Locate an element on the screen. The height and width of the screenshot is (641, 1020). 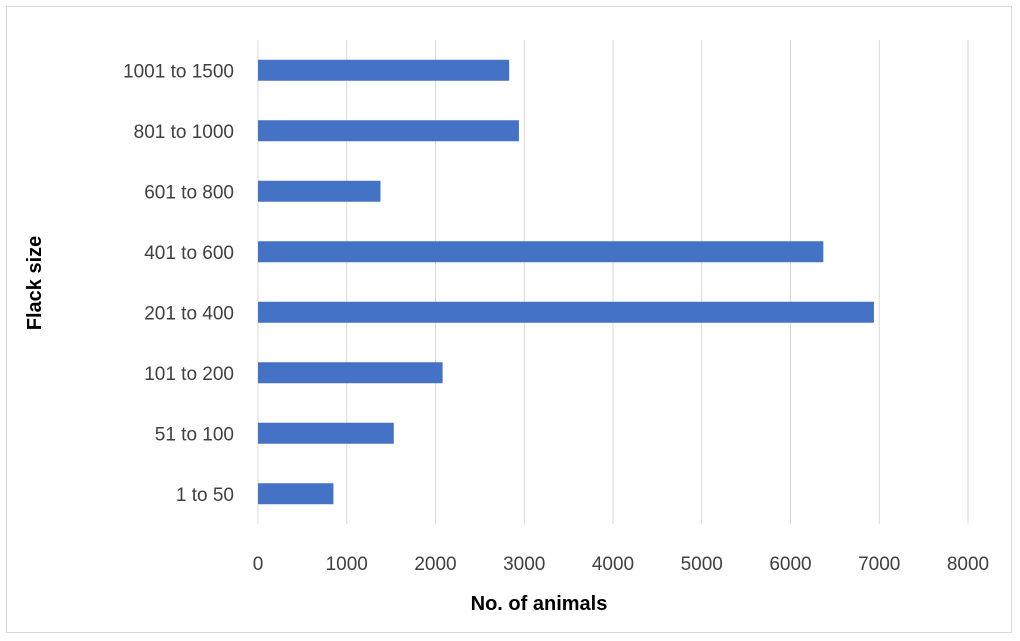
category-label: 1001 to 1500 is located at coordinates (178, 71).